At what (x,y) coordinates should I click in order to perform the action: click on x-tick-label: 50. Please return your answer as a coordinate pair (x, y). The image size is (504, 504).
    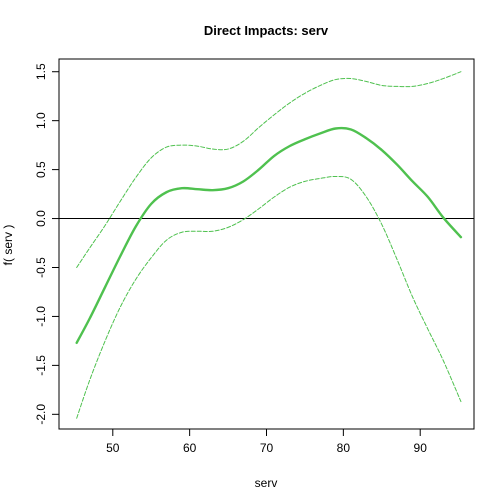
    Looking at the image, I should click on (113, 448).